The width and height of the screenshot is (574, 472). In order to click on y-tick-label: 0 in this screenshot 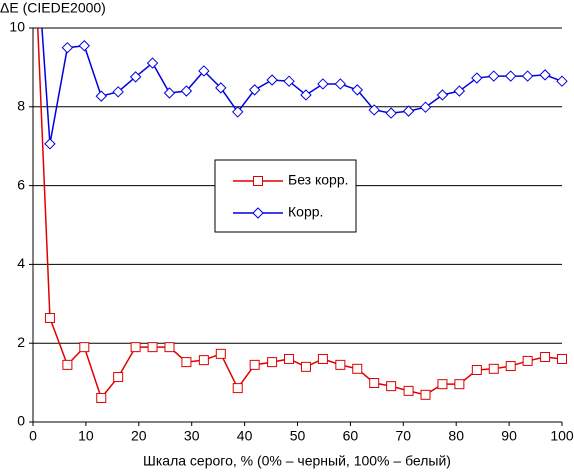, I will do `click(21, 421)`.